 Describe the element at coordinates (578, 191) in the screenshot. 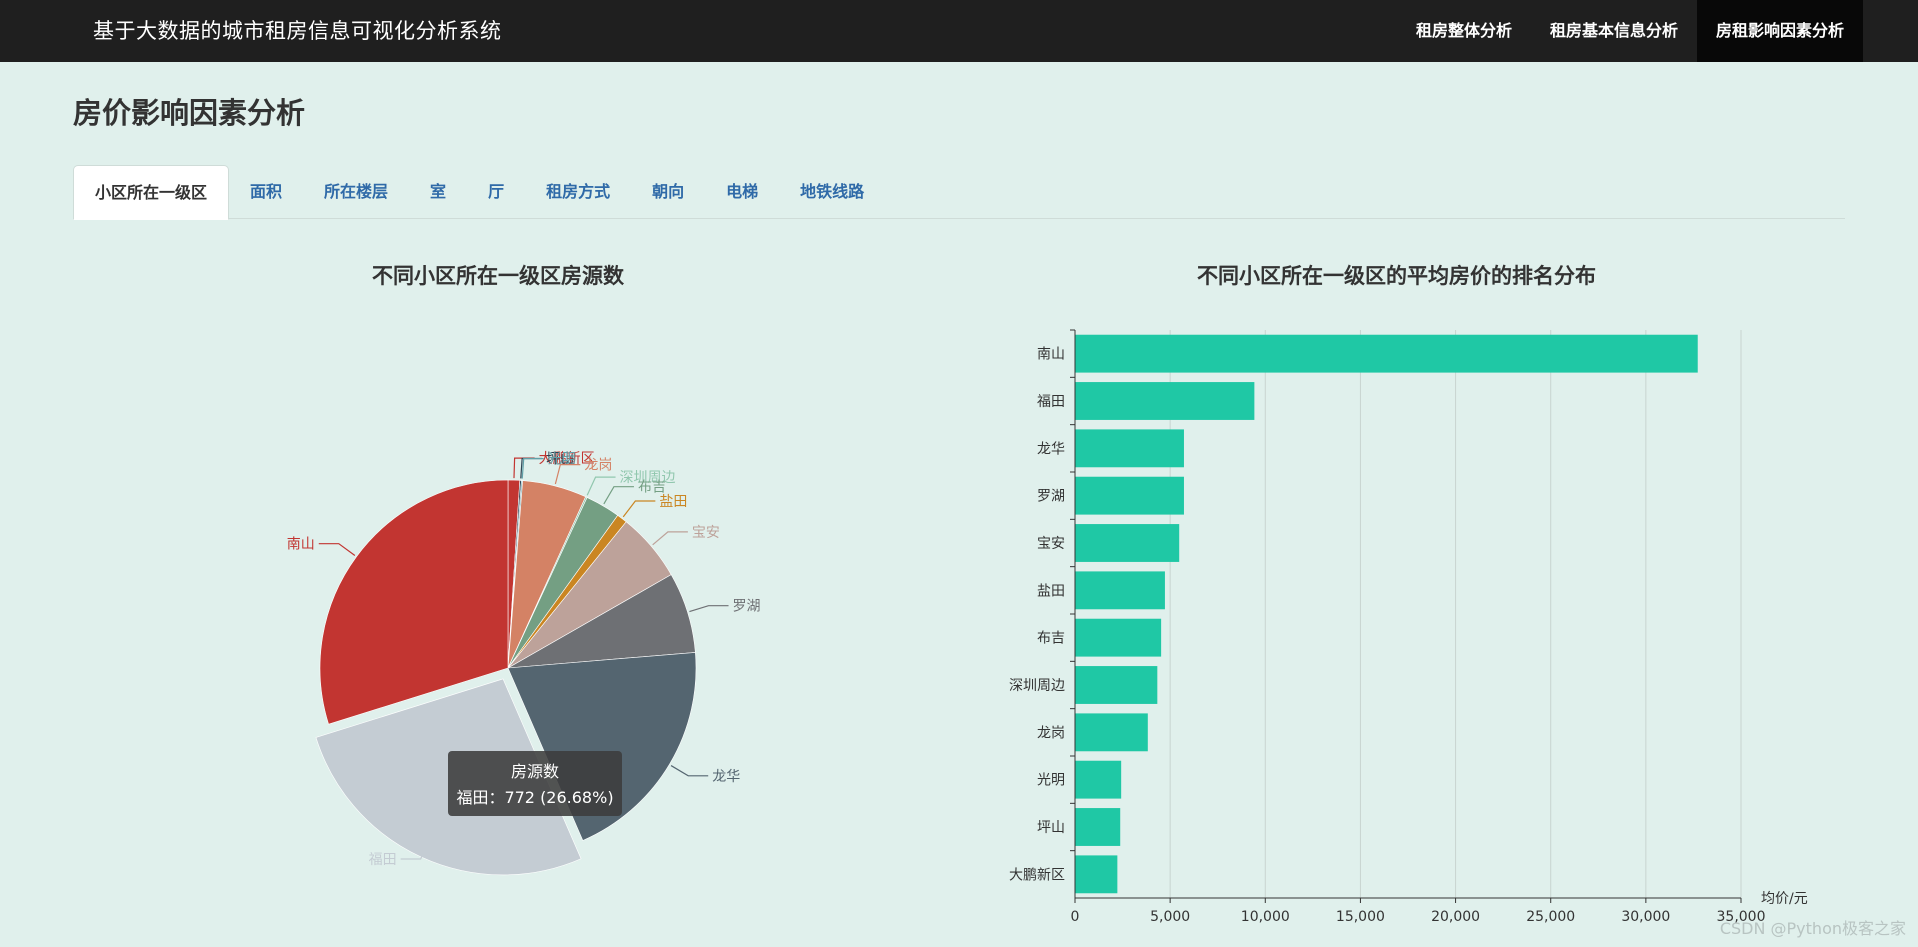

I see `tab-rent-type: 租房方式` at that location.